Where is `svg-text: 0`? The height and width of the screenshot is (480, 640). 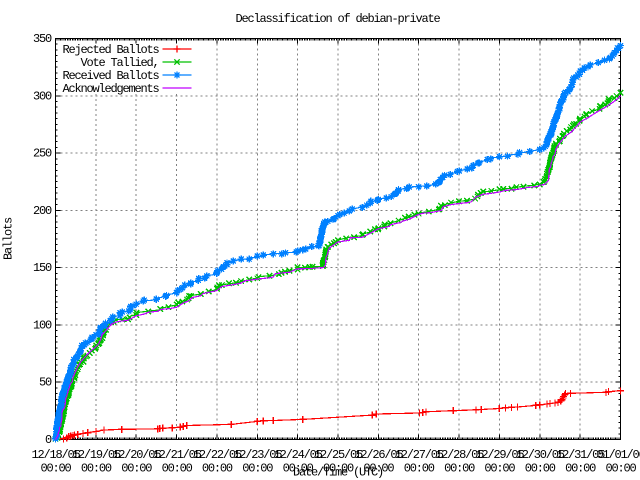 svg-text: 0 is located at coordinates (48, 440).